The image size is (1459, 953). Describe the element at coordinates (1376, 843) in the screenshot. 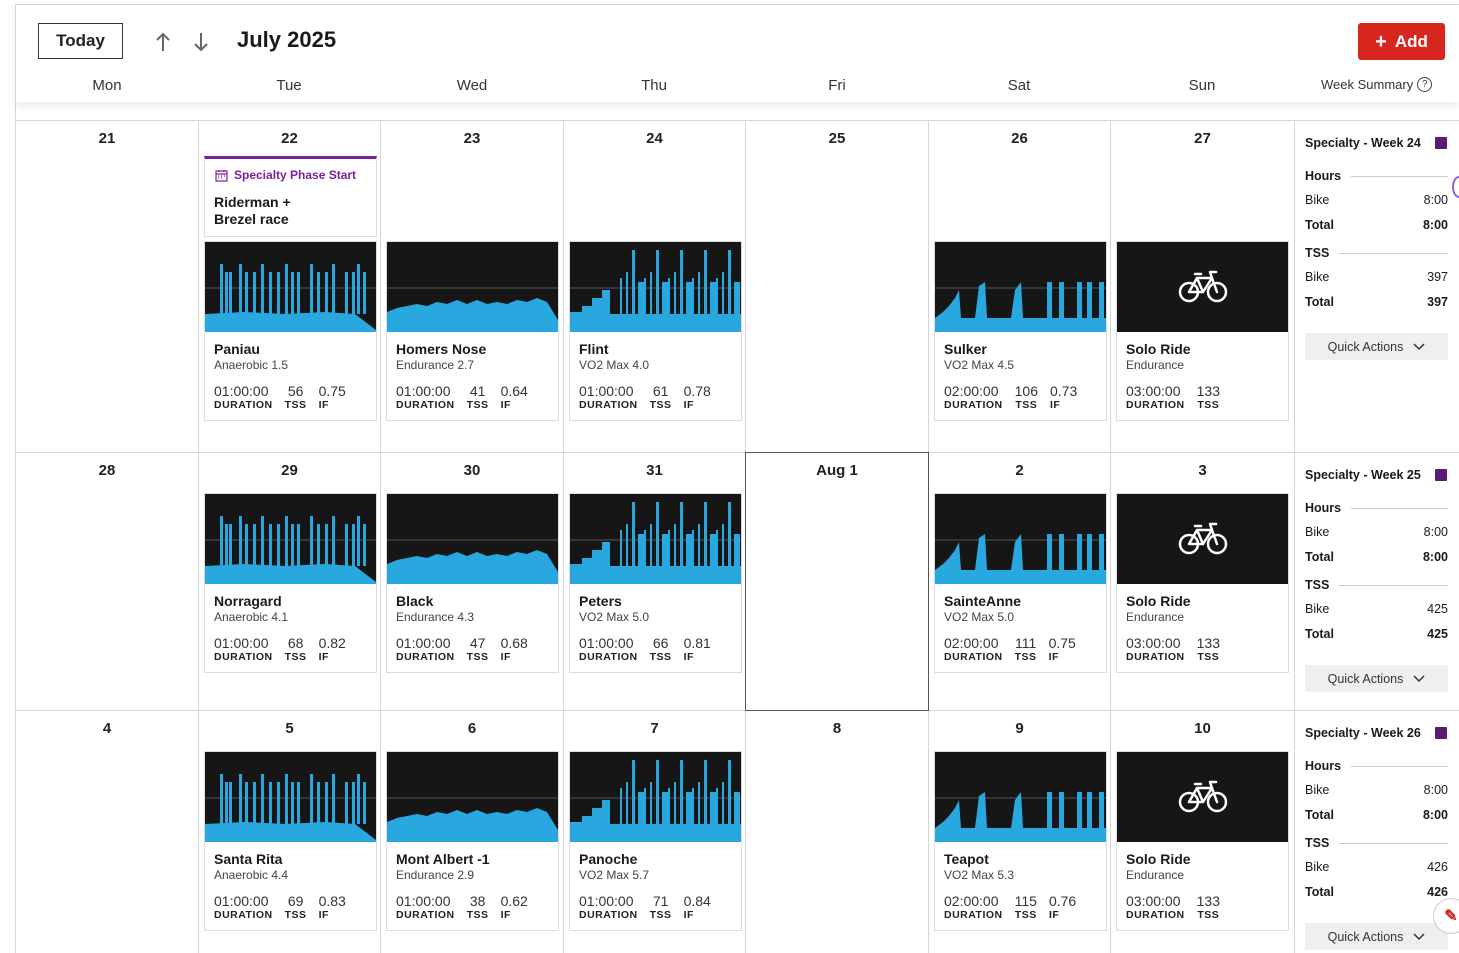

I see `tss-section: TSS` at that location.